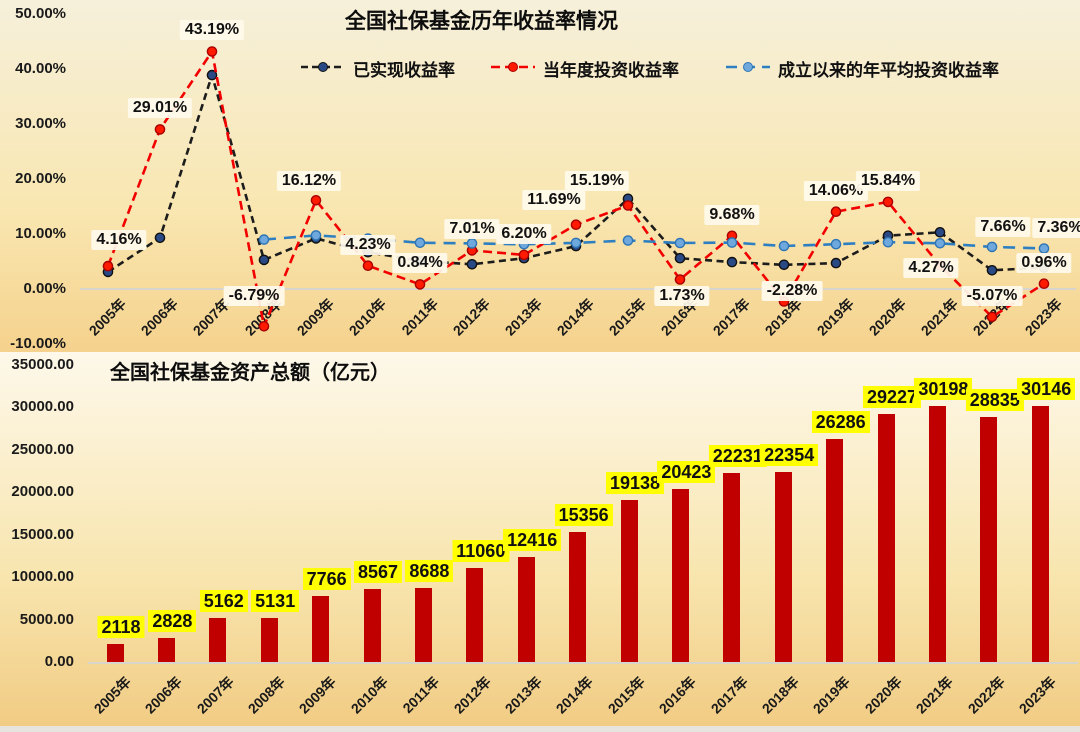 The height and width of the screenshot is (732, 1080). What do you see at coordinates (160, 108) in the screenshot?
I see `data-point-label: 29.01%` at bounding box center [160, 108].